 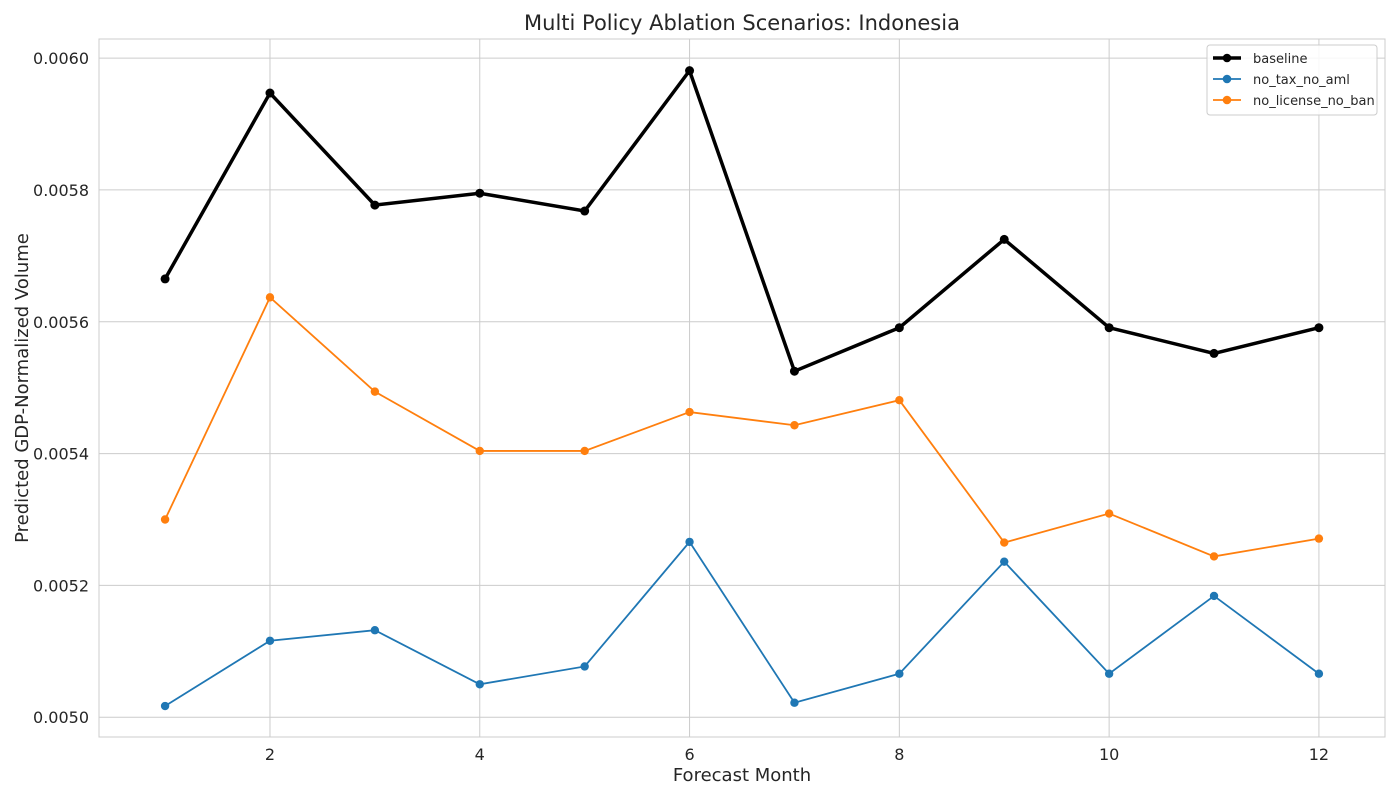 What do you see at coordinates (22, 388) in the screenshot?
I see `y-axis-label: Predicted GDP-Normalized Volume` at bounding box center [22, 388].